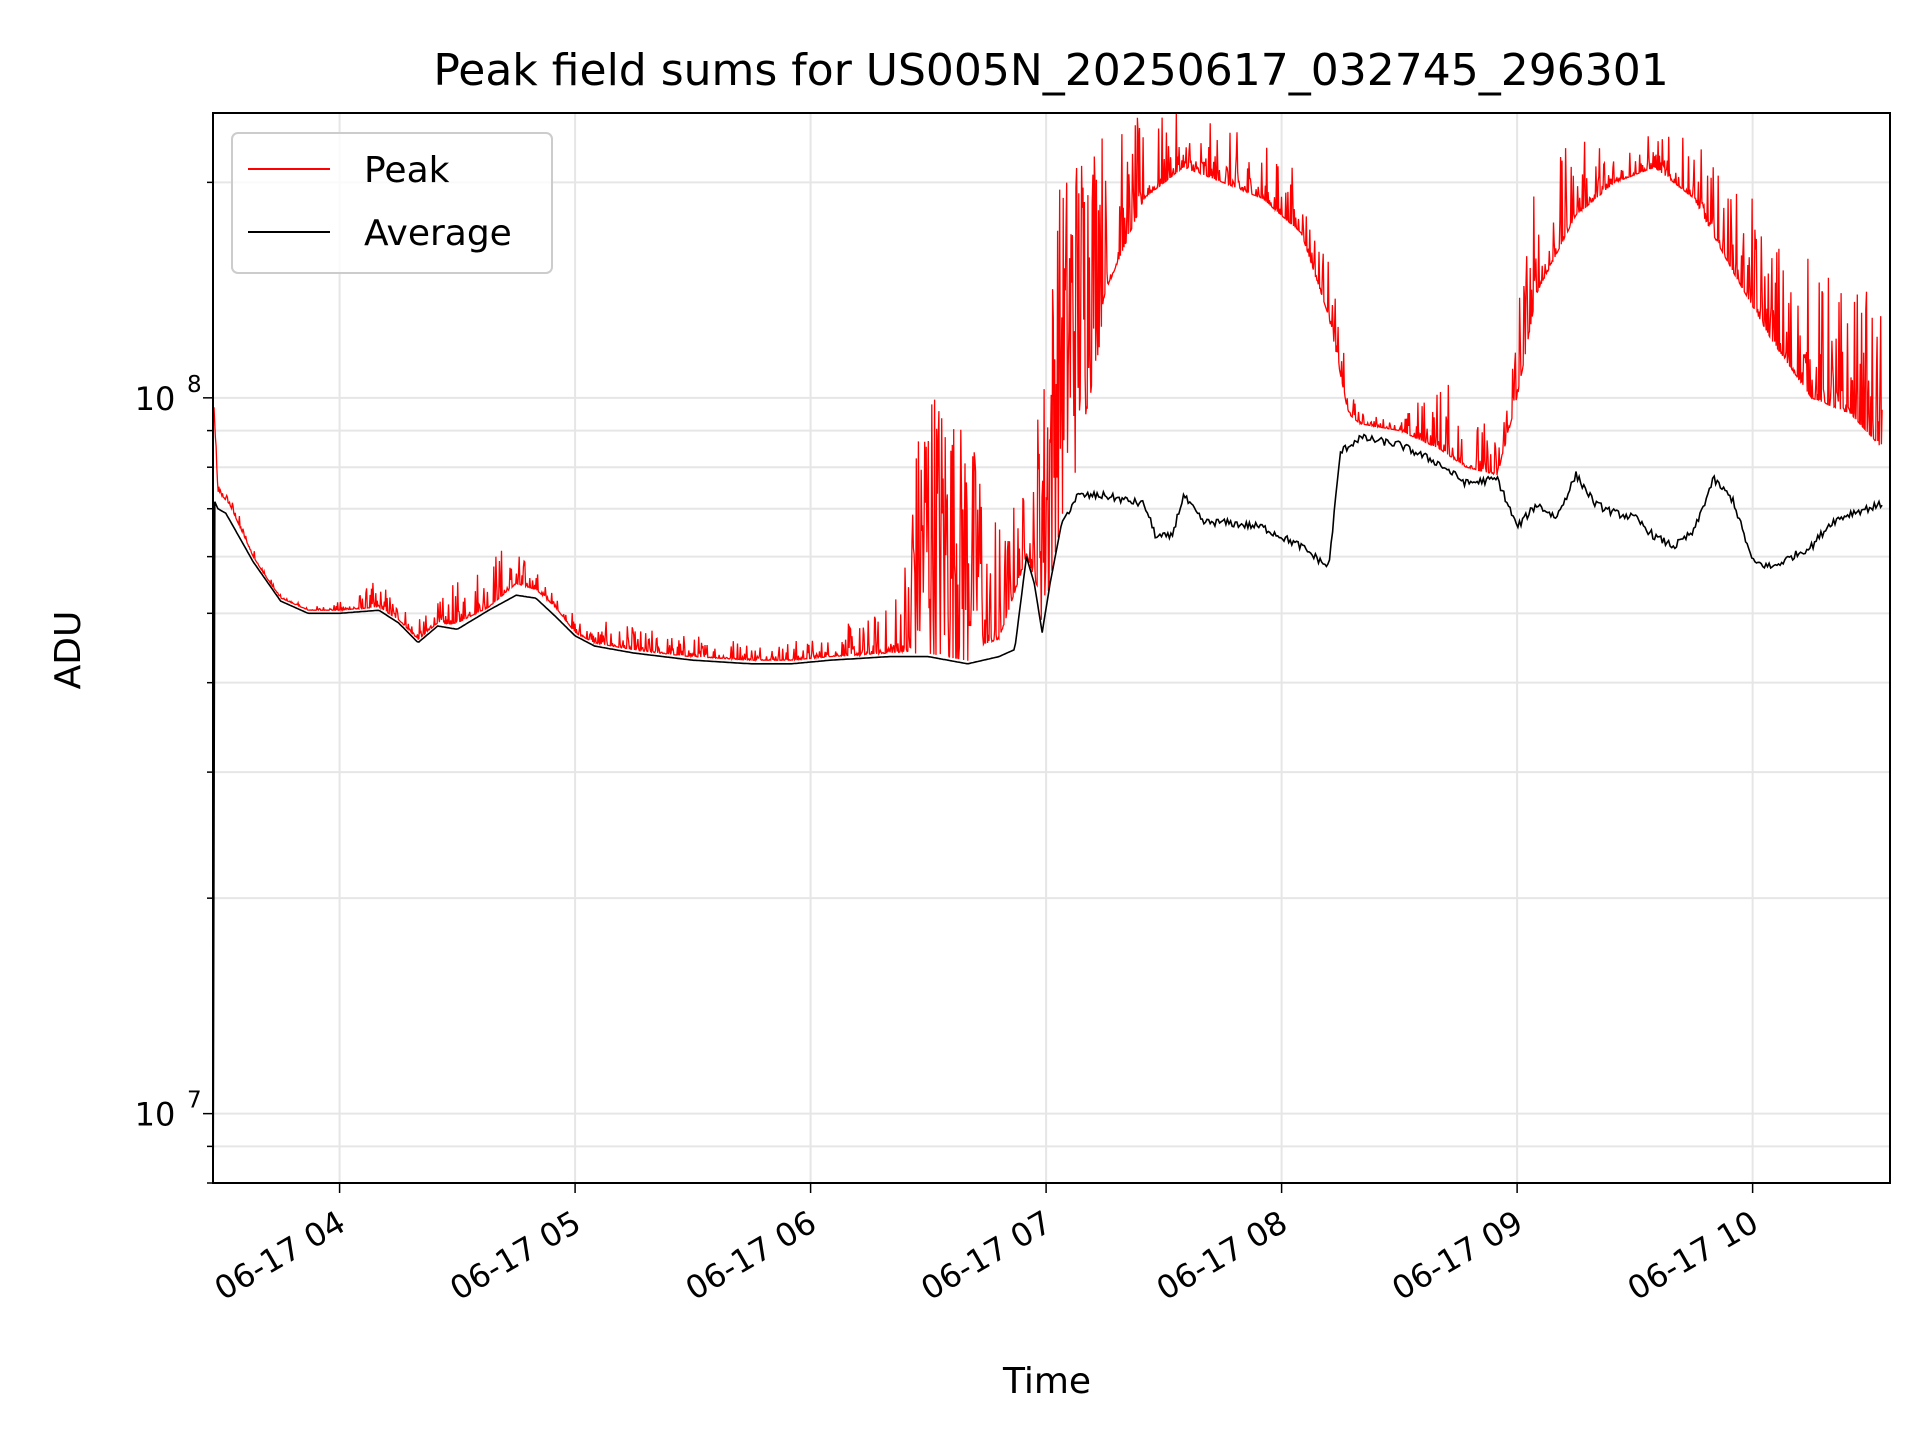 The height and width of the screenshot is (1440, 1920). I want to click on x-axis-label: Time, so click(1046, 1381).